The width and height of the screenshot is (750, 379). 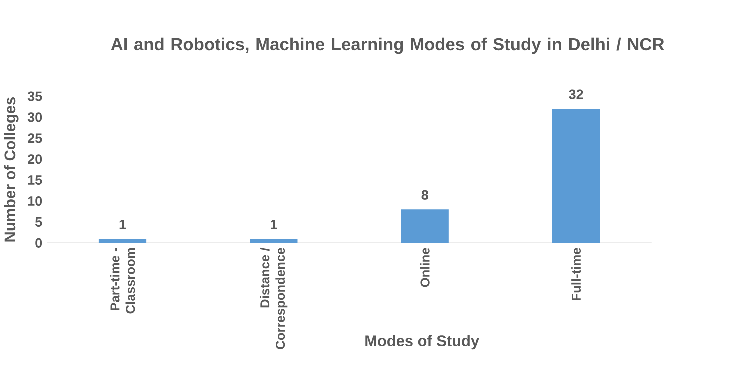 What do you see at coordinates (35, 180) in the screenshot?
I see `y-tick-label: 15` at bounding box center [35, 180].